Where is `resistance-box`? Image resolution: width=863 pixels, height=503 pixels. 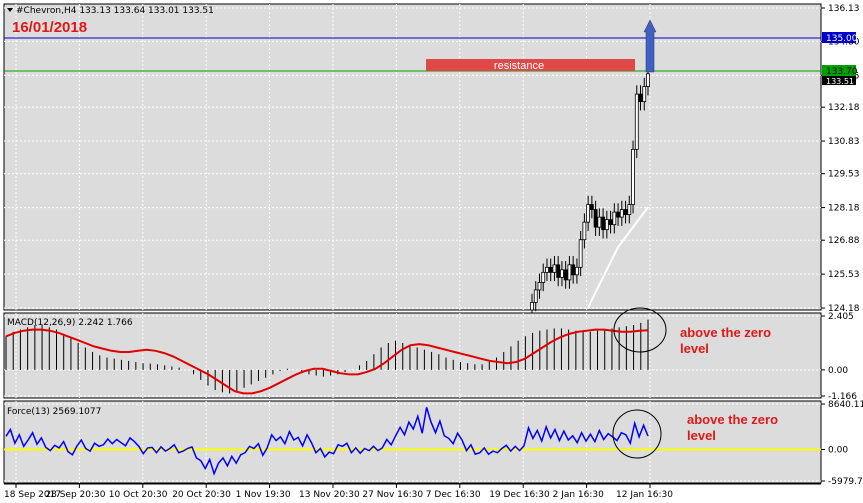 resistance-box is located at coordinates (530, 65).